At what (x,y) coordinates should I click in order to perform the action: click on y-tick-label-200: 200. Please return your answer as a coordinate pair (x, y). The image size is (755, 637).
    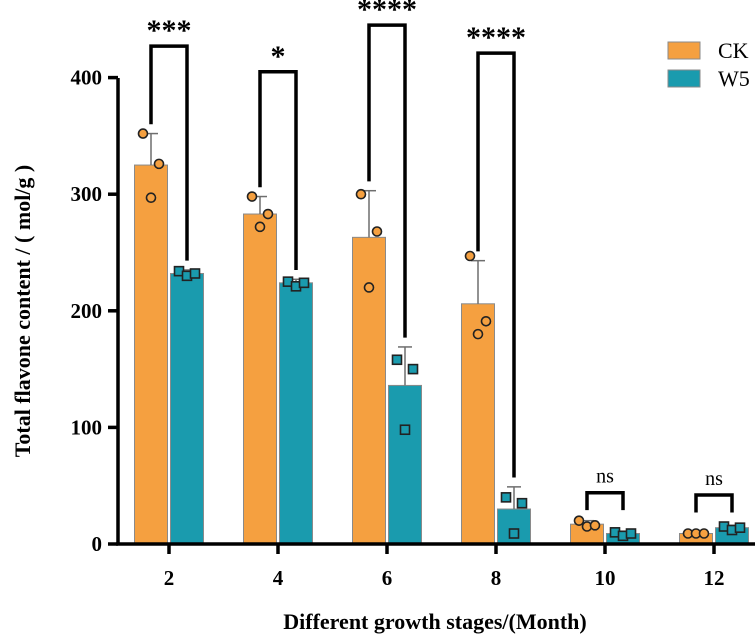
    Looking at the image, I should click on (87, 311).